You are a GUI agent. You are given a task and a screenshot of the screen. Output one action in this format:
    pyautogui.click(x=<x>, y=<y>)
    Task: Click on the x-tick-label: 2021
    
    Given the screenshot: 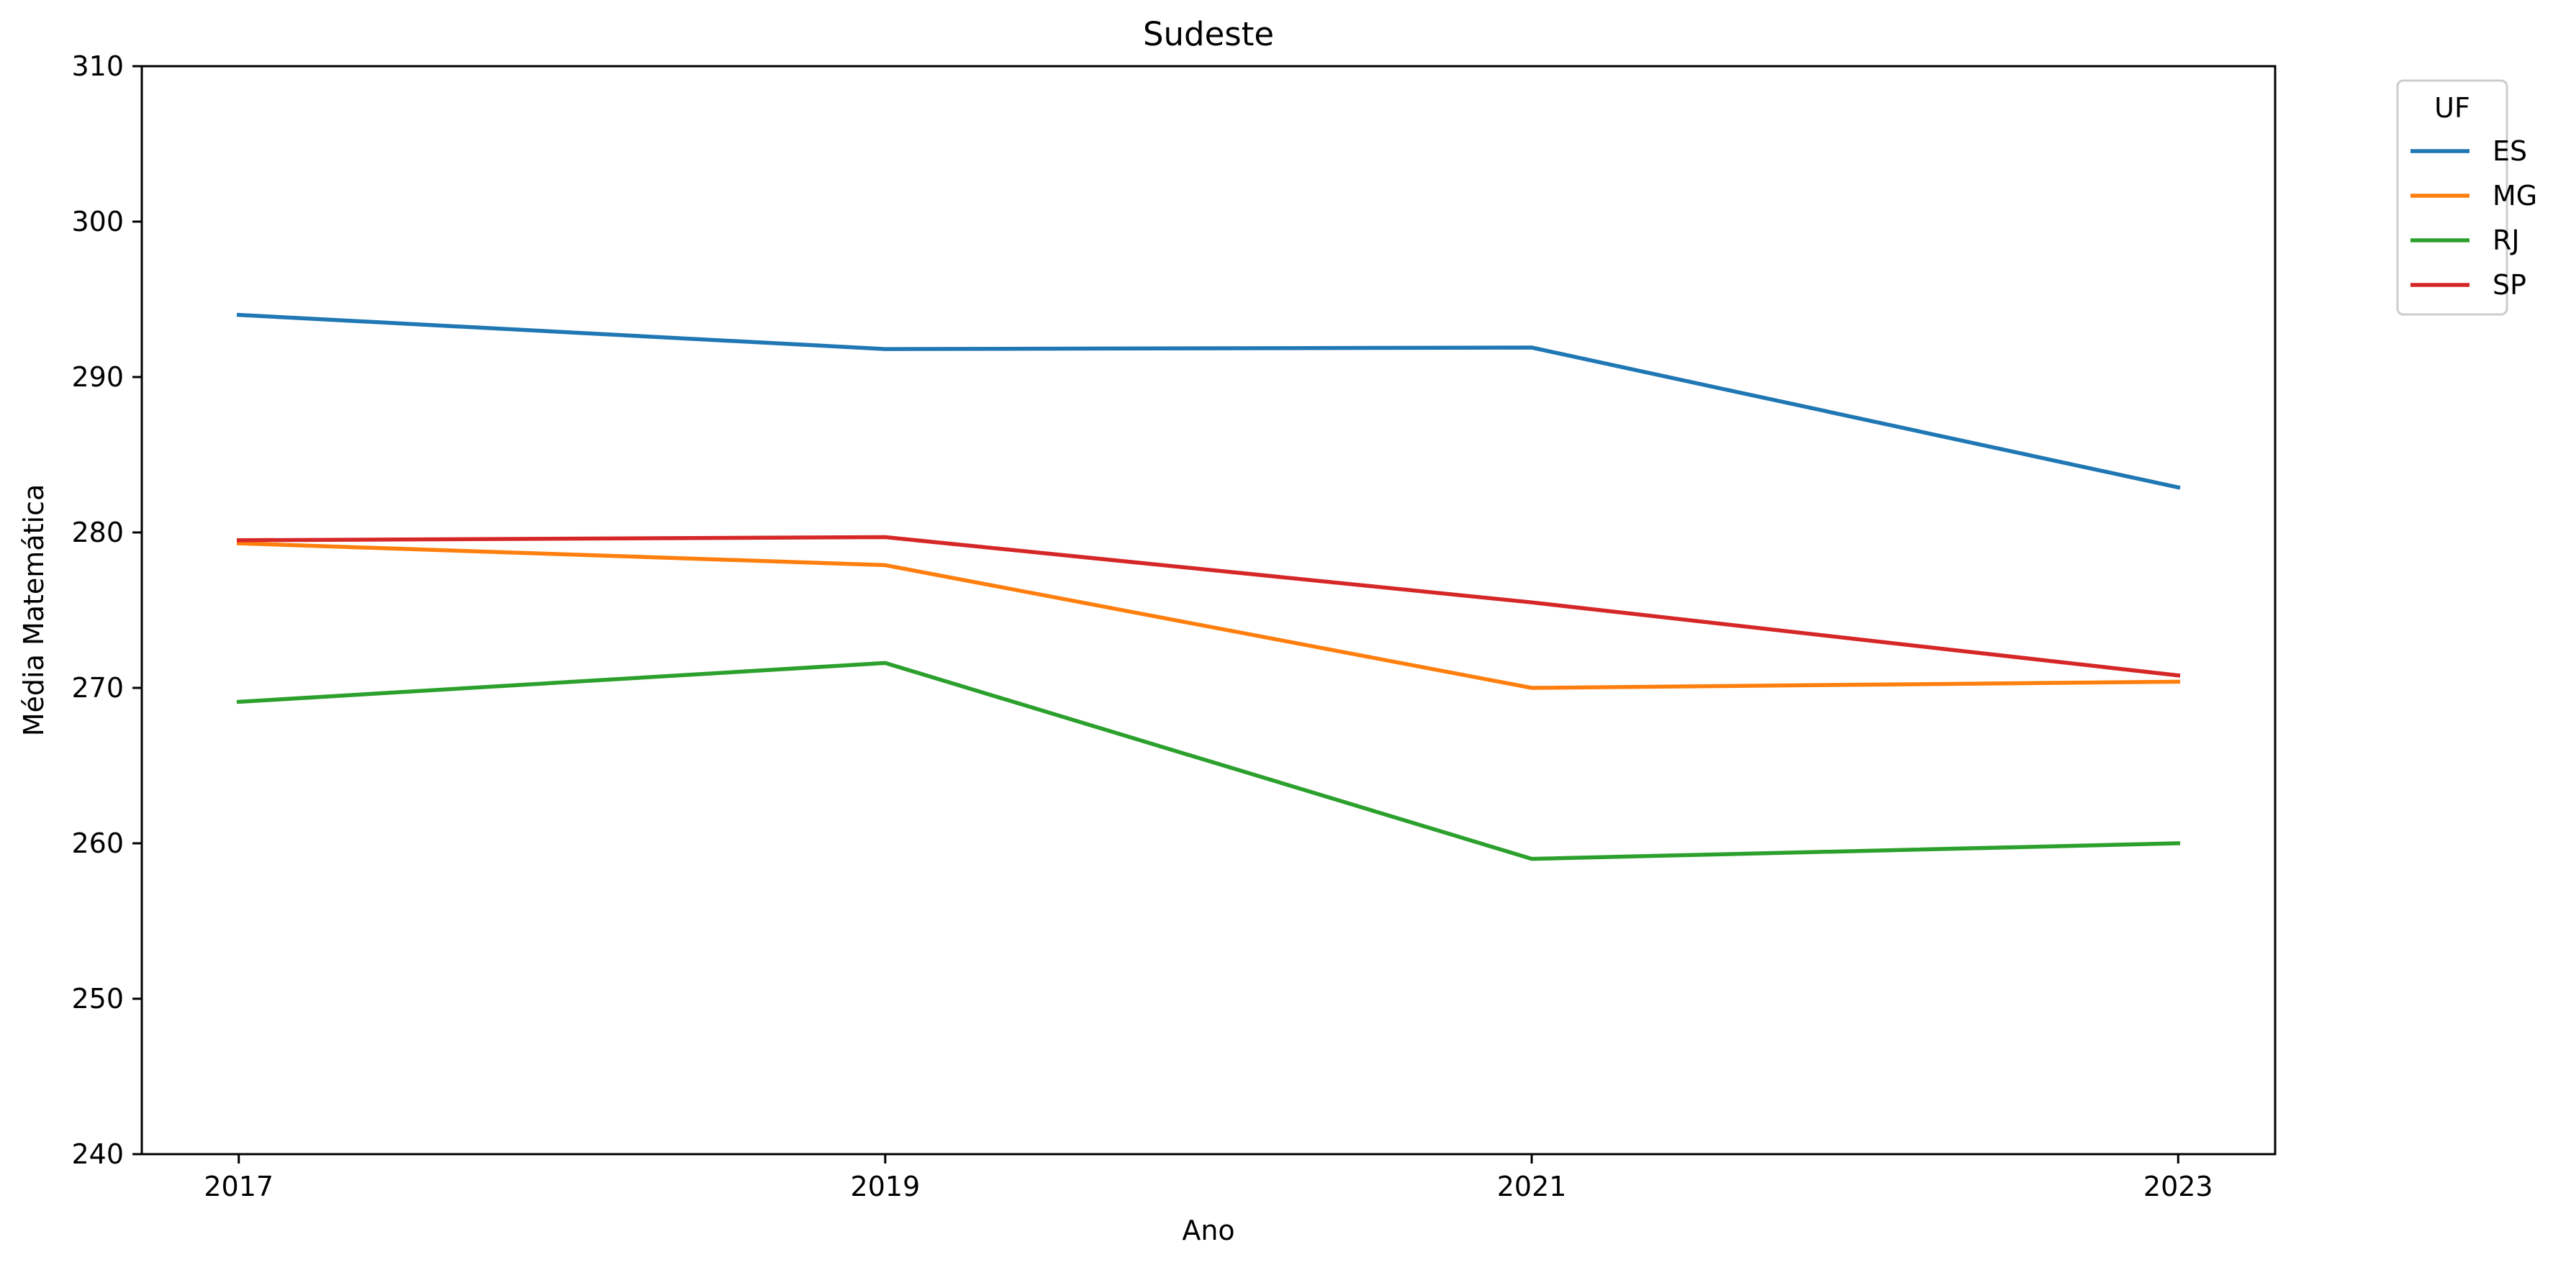 What is the action you would take?
    pyautogui.click(x=1532, y=1186)
    